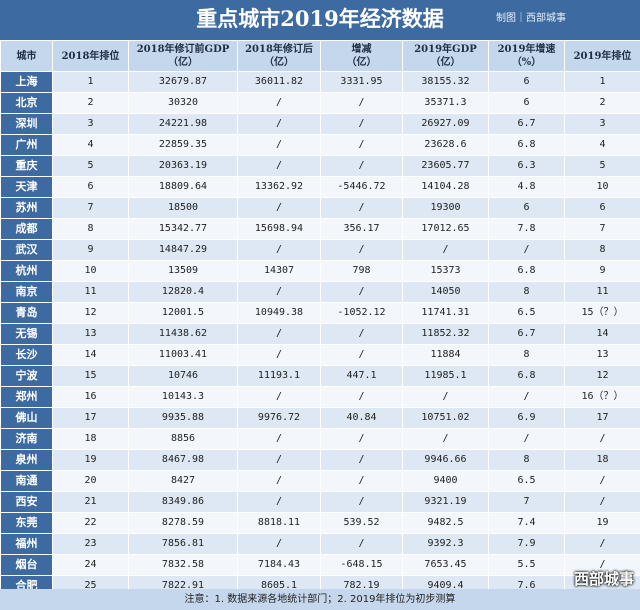 This screenshot has width=640, height=610. What do you see at coordinates (183, 397) in the screenshot?
I see `table-cell: 10143.3` at bounding box center [183, 397].